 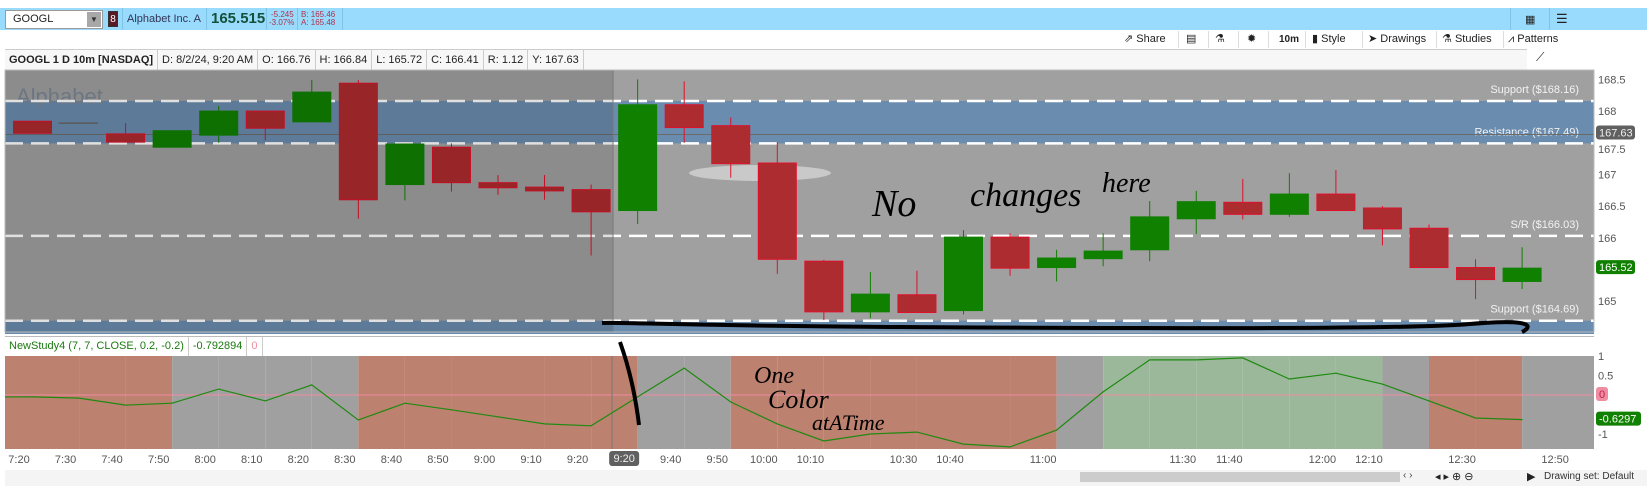 I want to click on current-price-tag: 165.52, so click(x=1615, y=267).